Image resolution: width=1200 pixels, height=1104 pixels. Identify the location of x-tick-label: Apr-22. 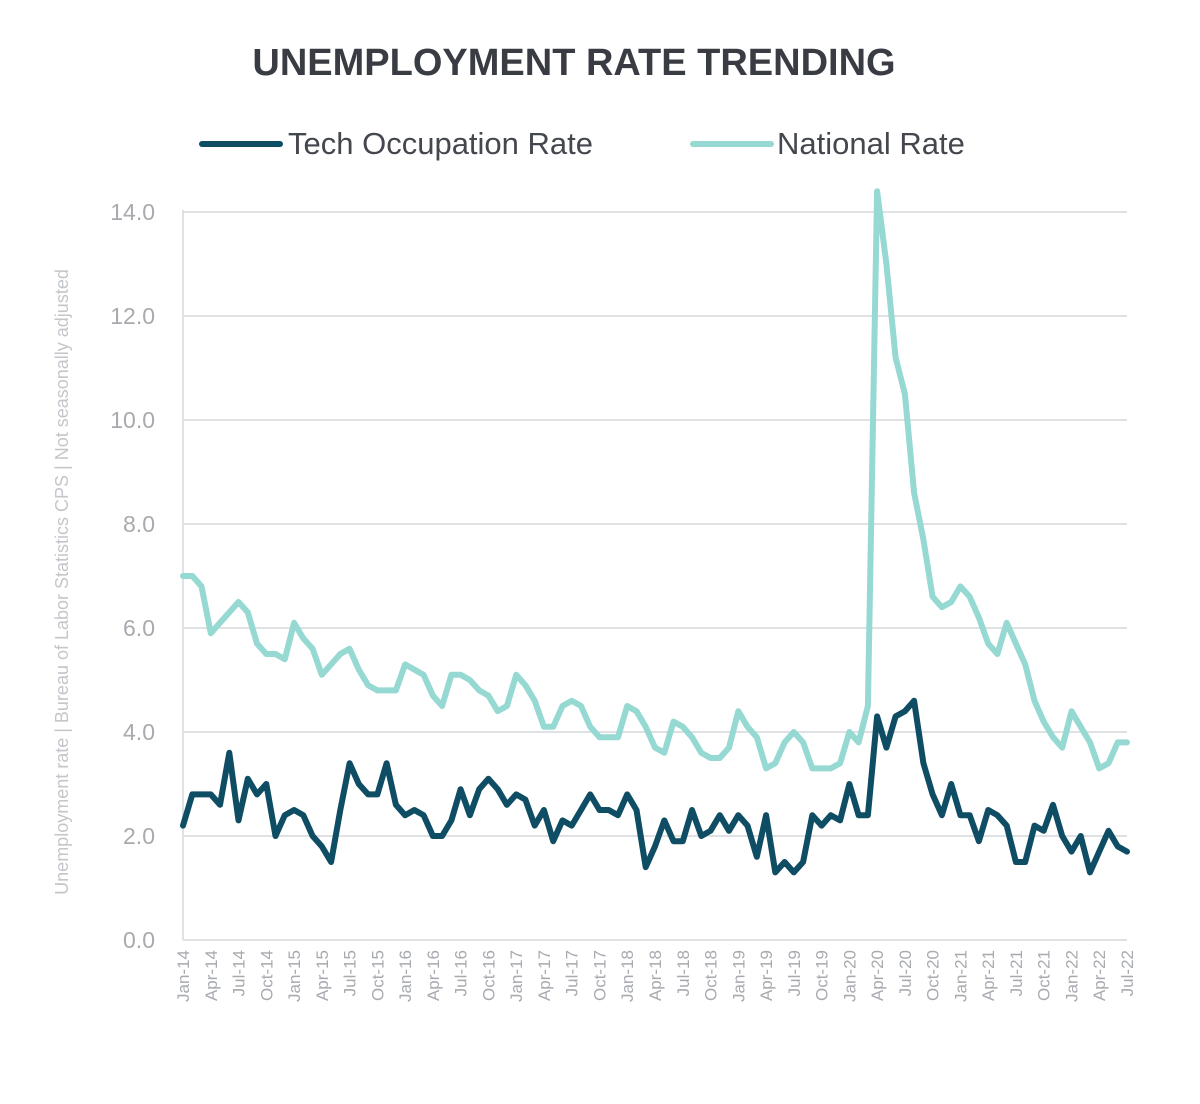
(1099, 975).